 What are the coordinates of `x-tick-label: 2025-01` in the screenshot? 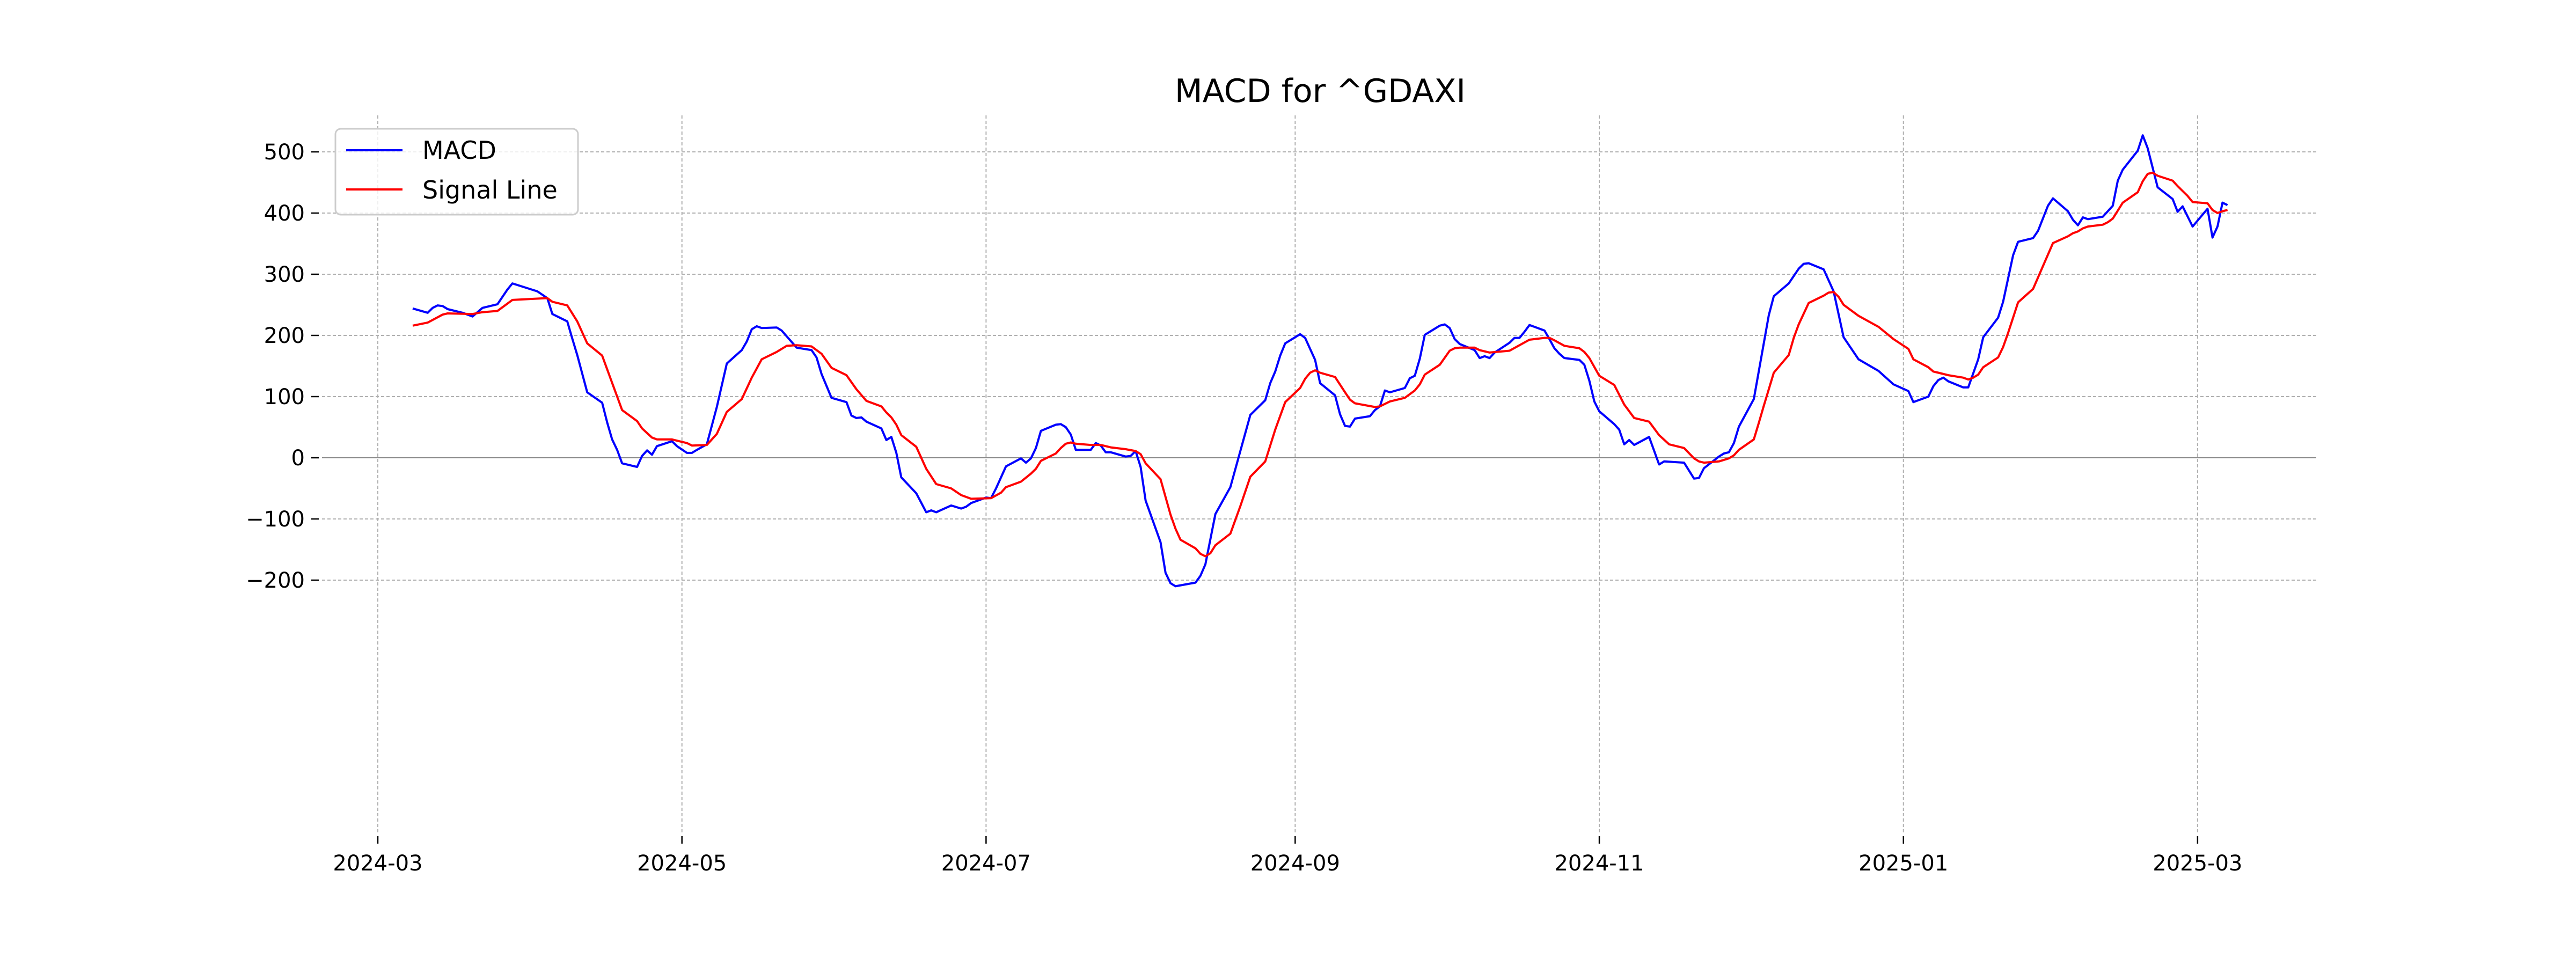 It's located at (1903, 863).